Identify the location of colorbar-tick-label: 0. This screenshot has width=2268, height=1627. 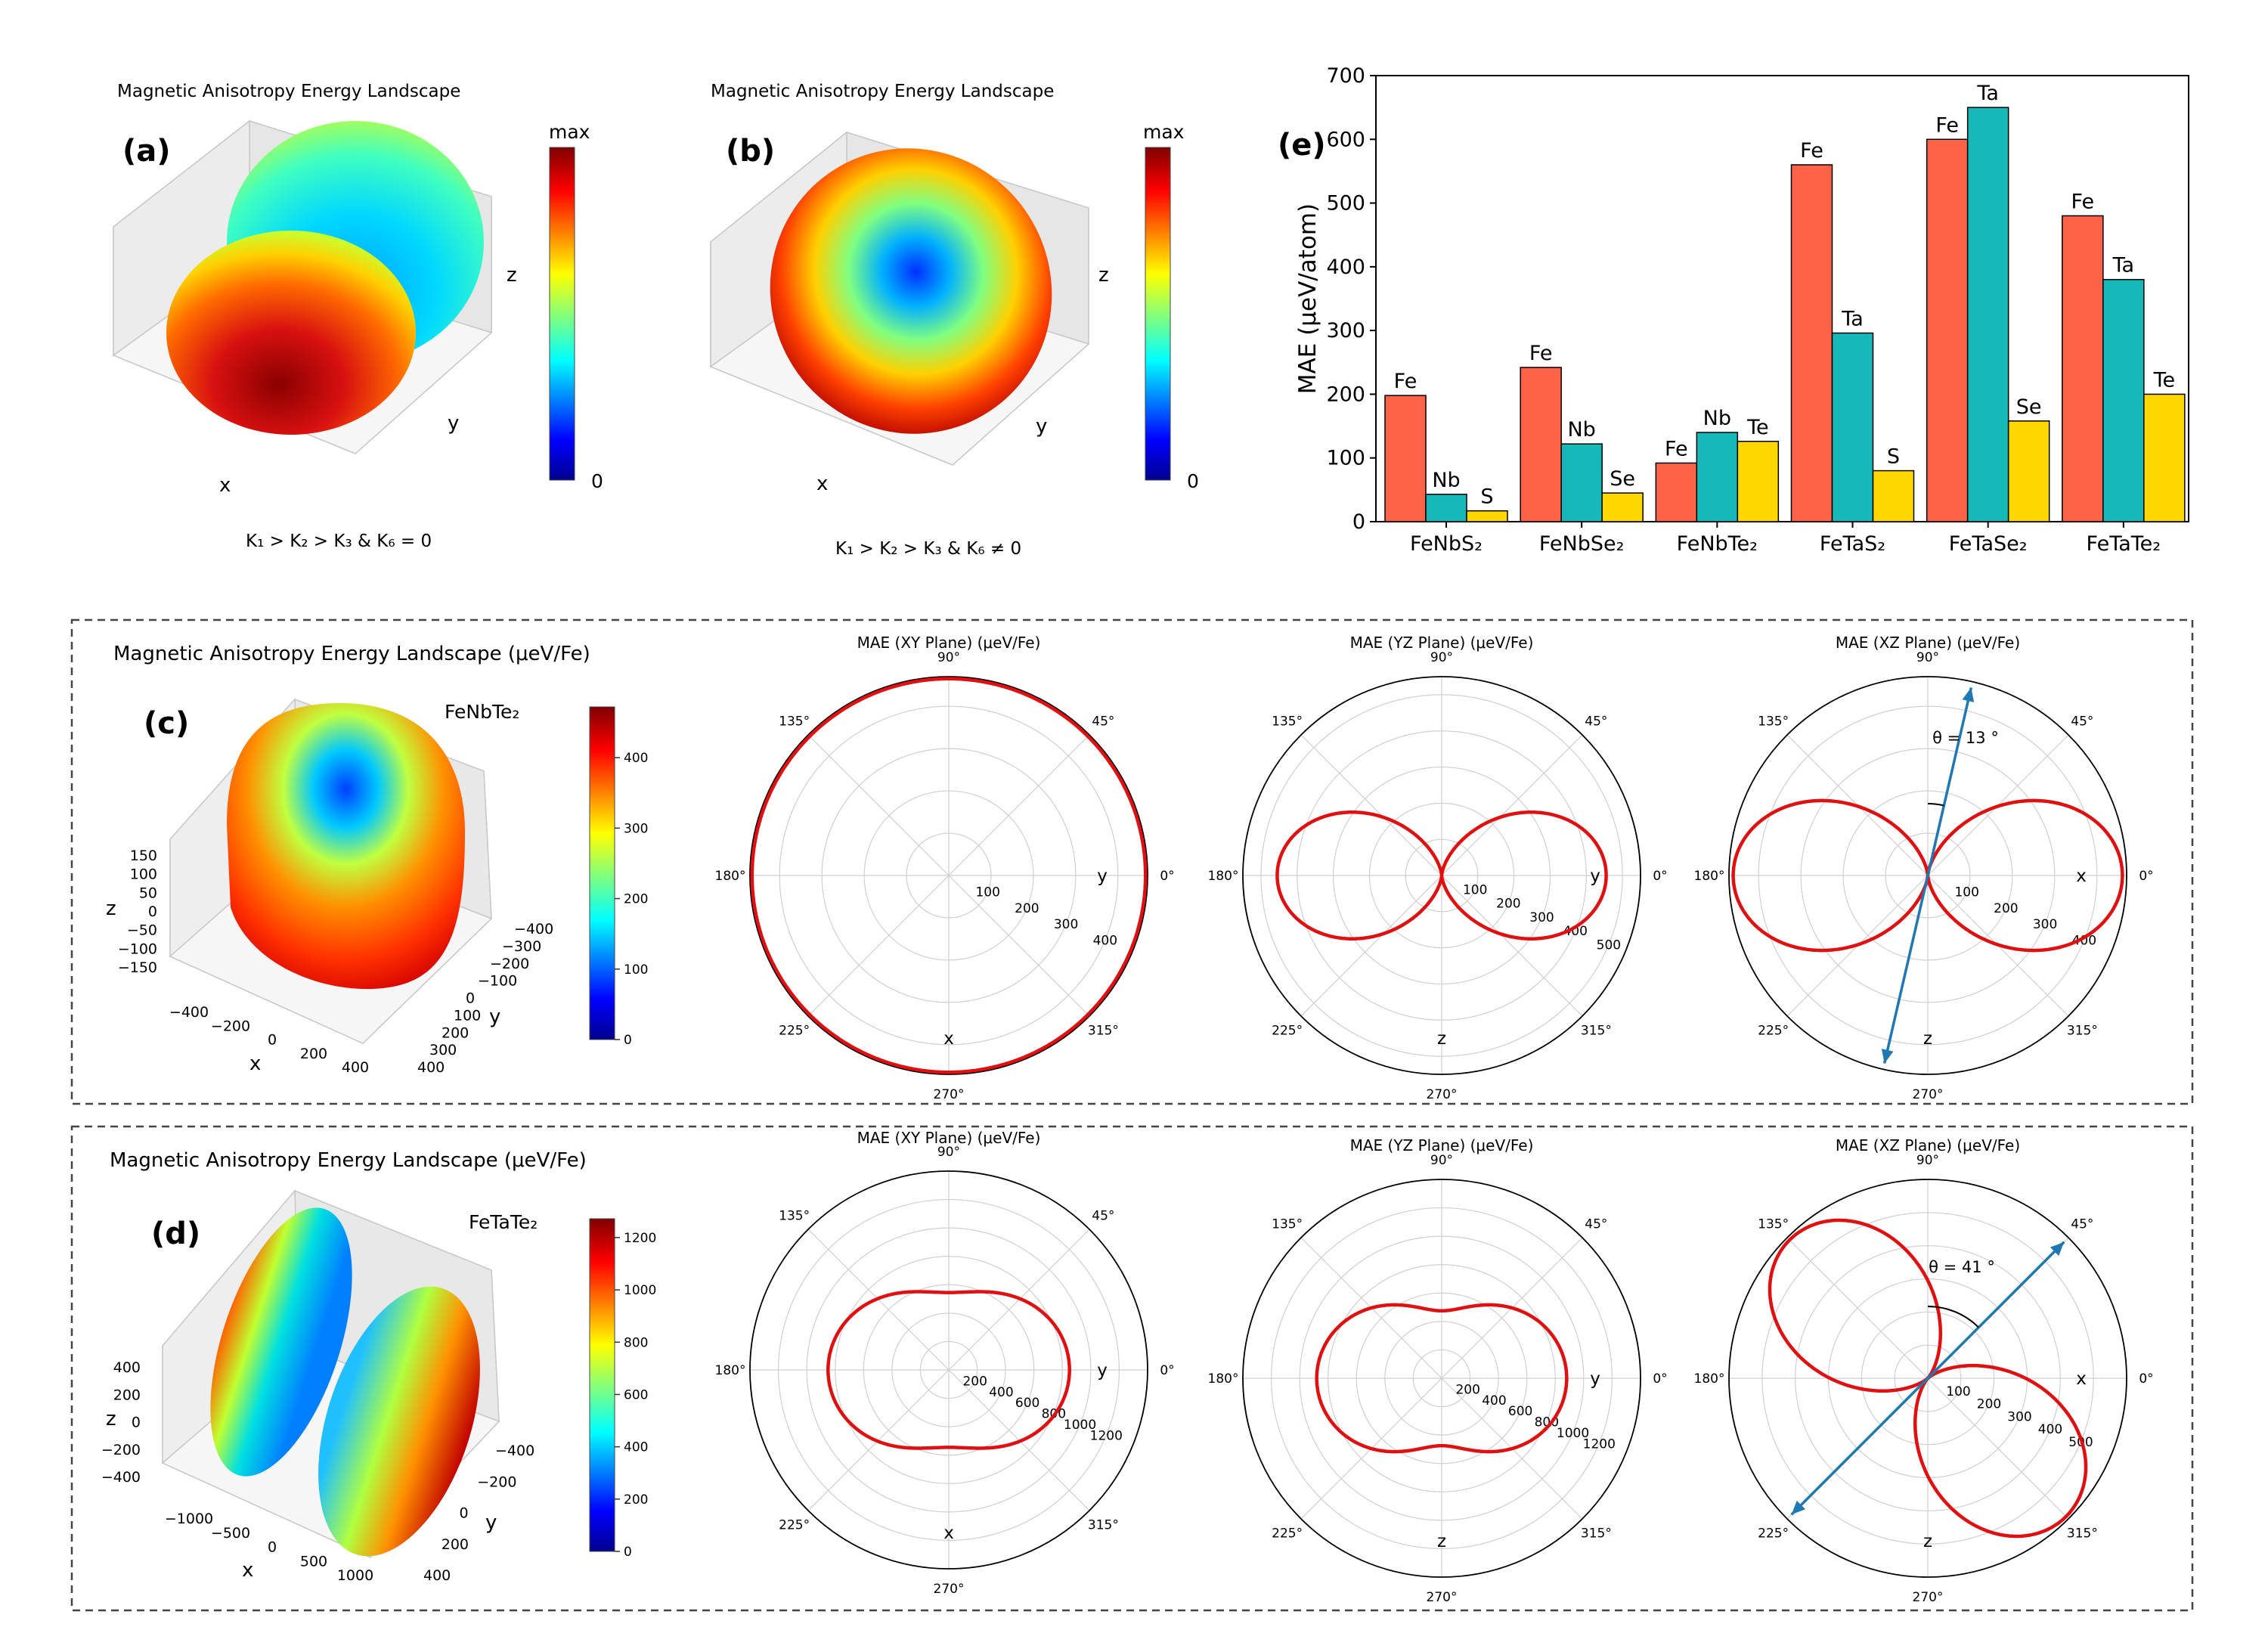
(628, 1552).